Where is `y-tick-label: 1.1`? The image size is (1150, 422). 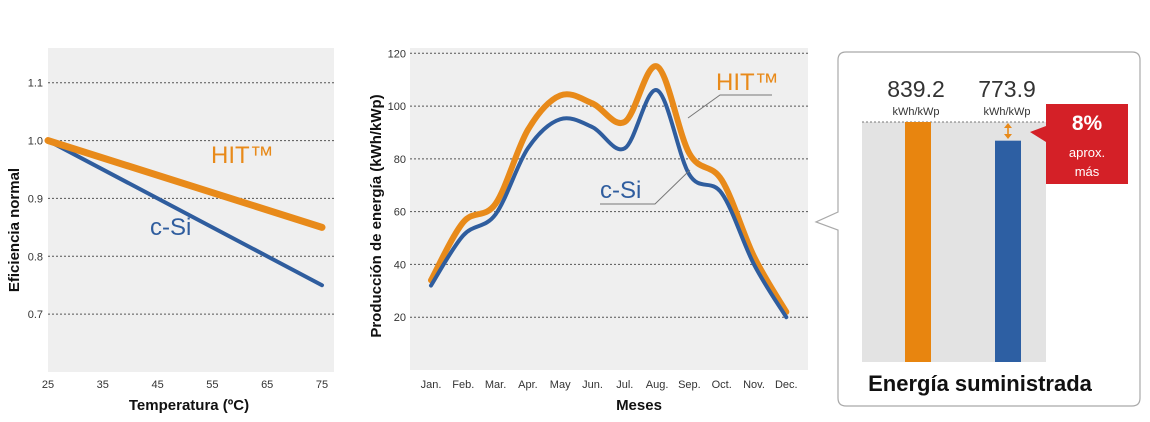 y-tick-label: 1.1 is located at coordinates (35, 84).